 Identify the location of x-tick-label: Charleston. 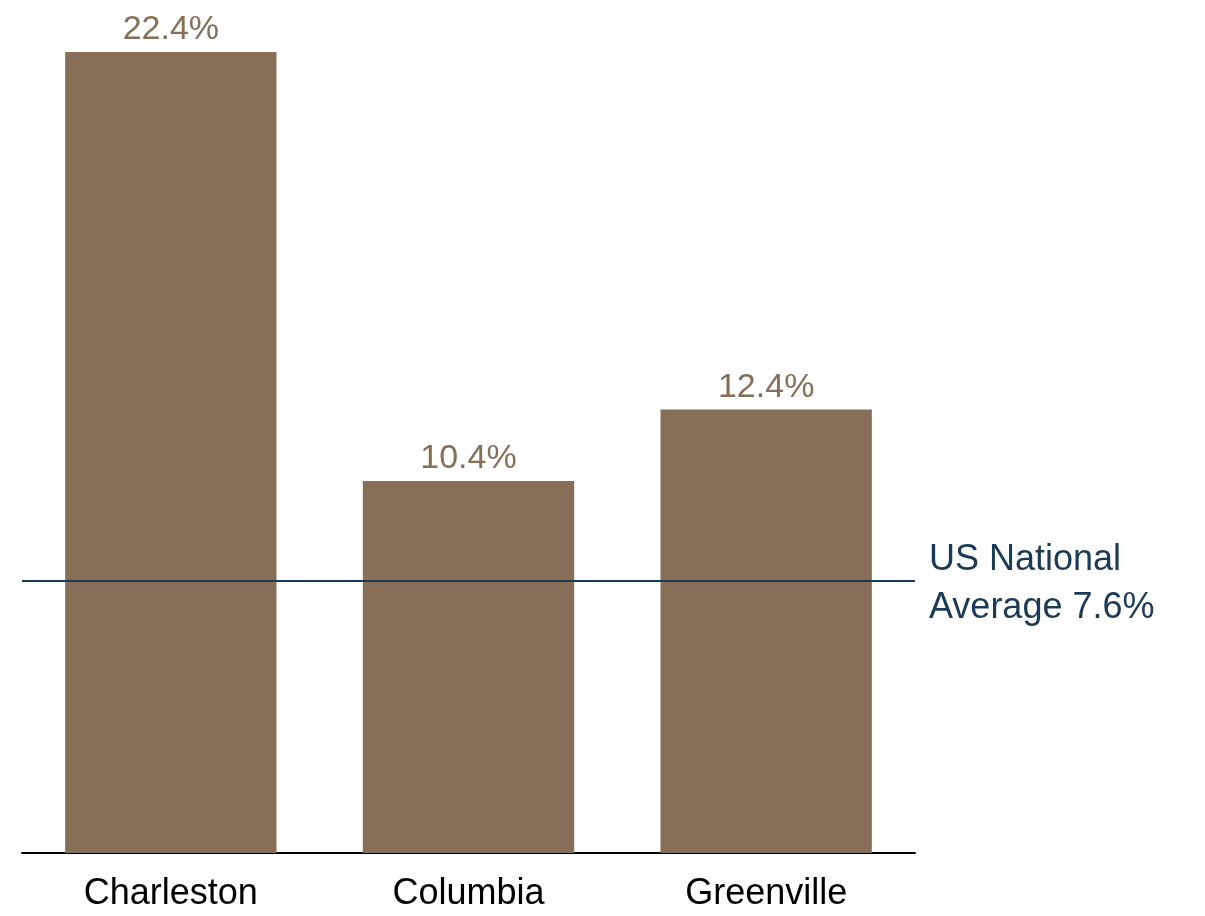
(170, 891).